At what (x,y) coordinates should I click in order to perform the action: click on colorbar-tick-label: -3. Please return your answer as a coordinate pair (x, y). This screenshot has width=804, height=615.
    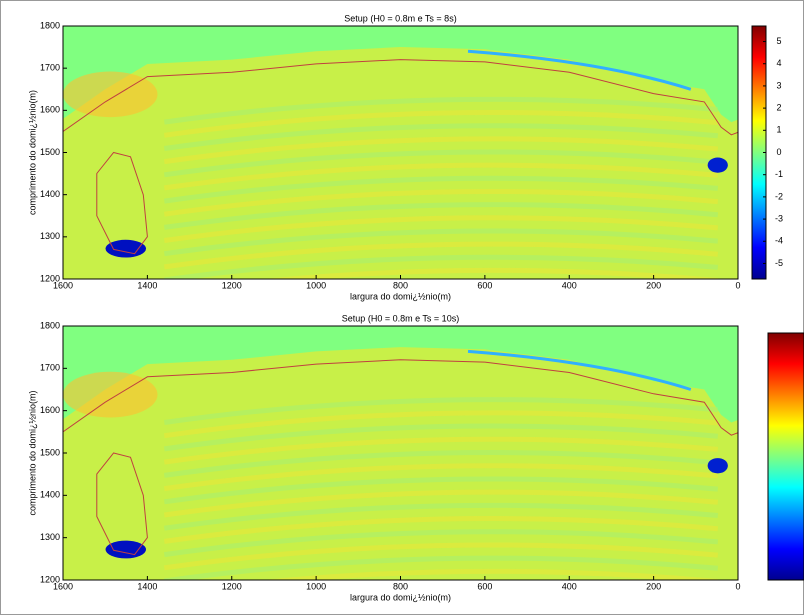
    Looking at the image, I should click on (779, 218).